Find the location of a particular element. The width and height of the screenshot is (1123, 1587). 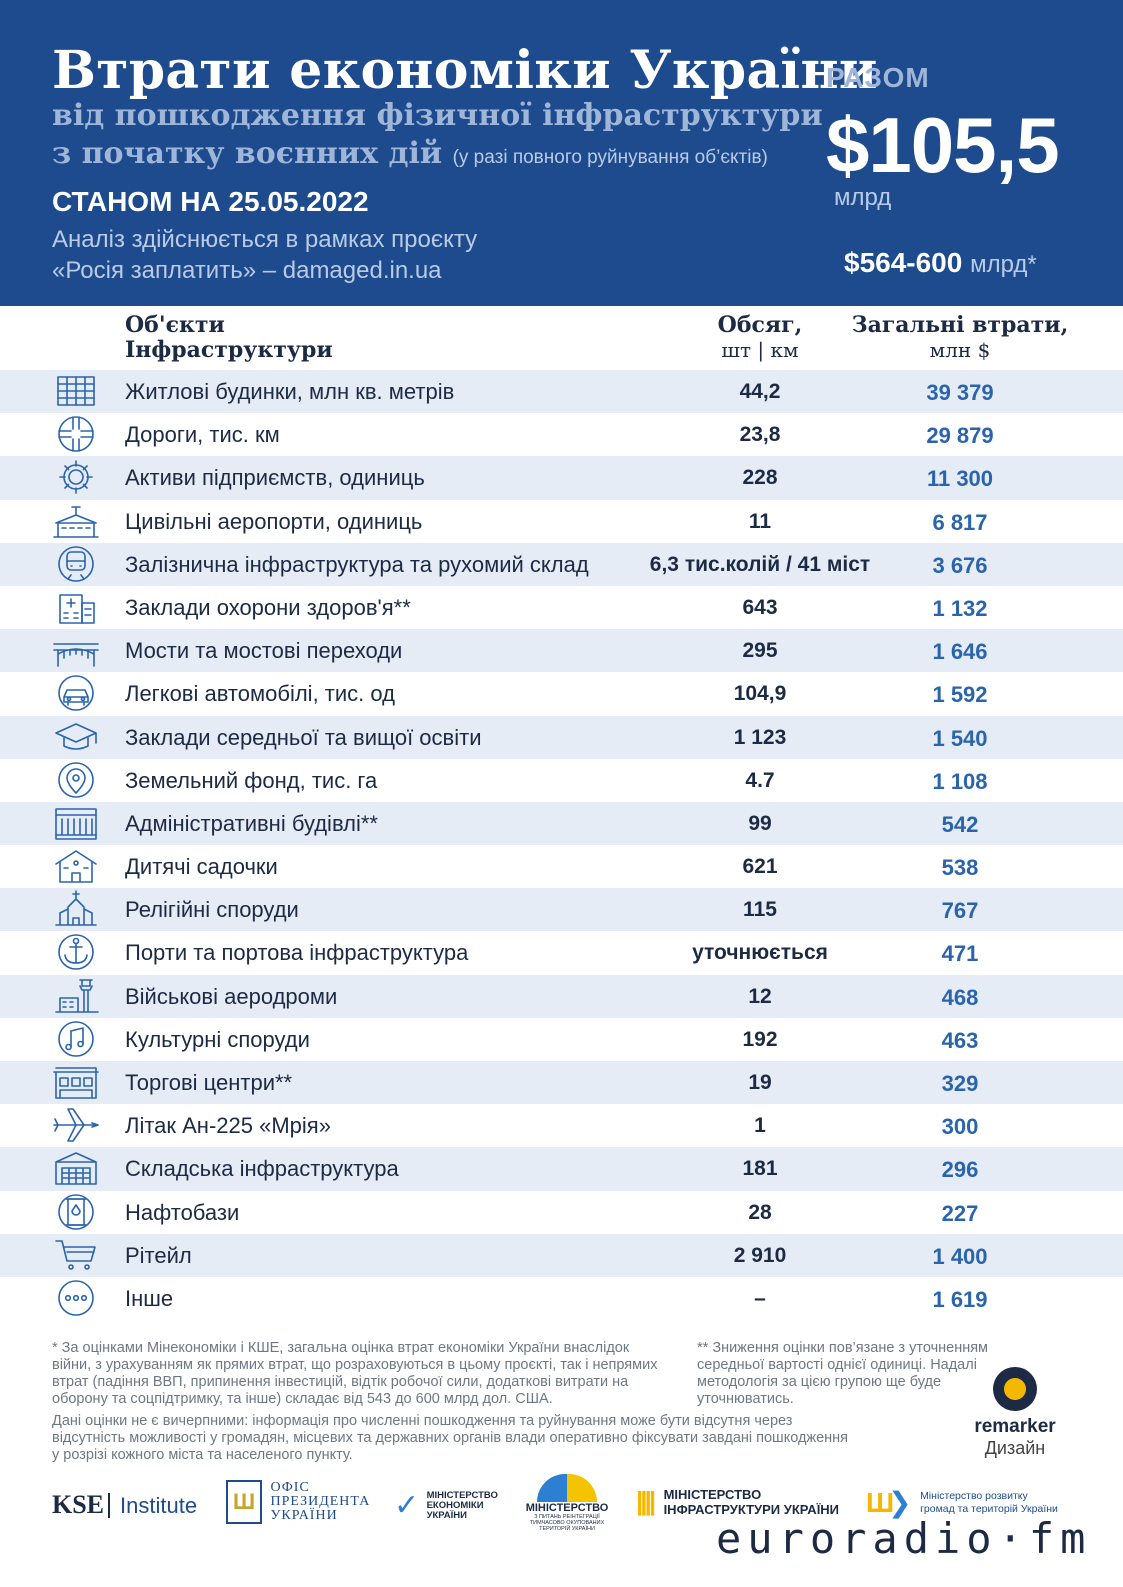

kse-logo-mark: KSE is located at coordinates (78, 1504).